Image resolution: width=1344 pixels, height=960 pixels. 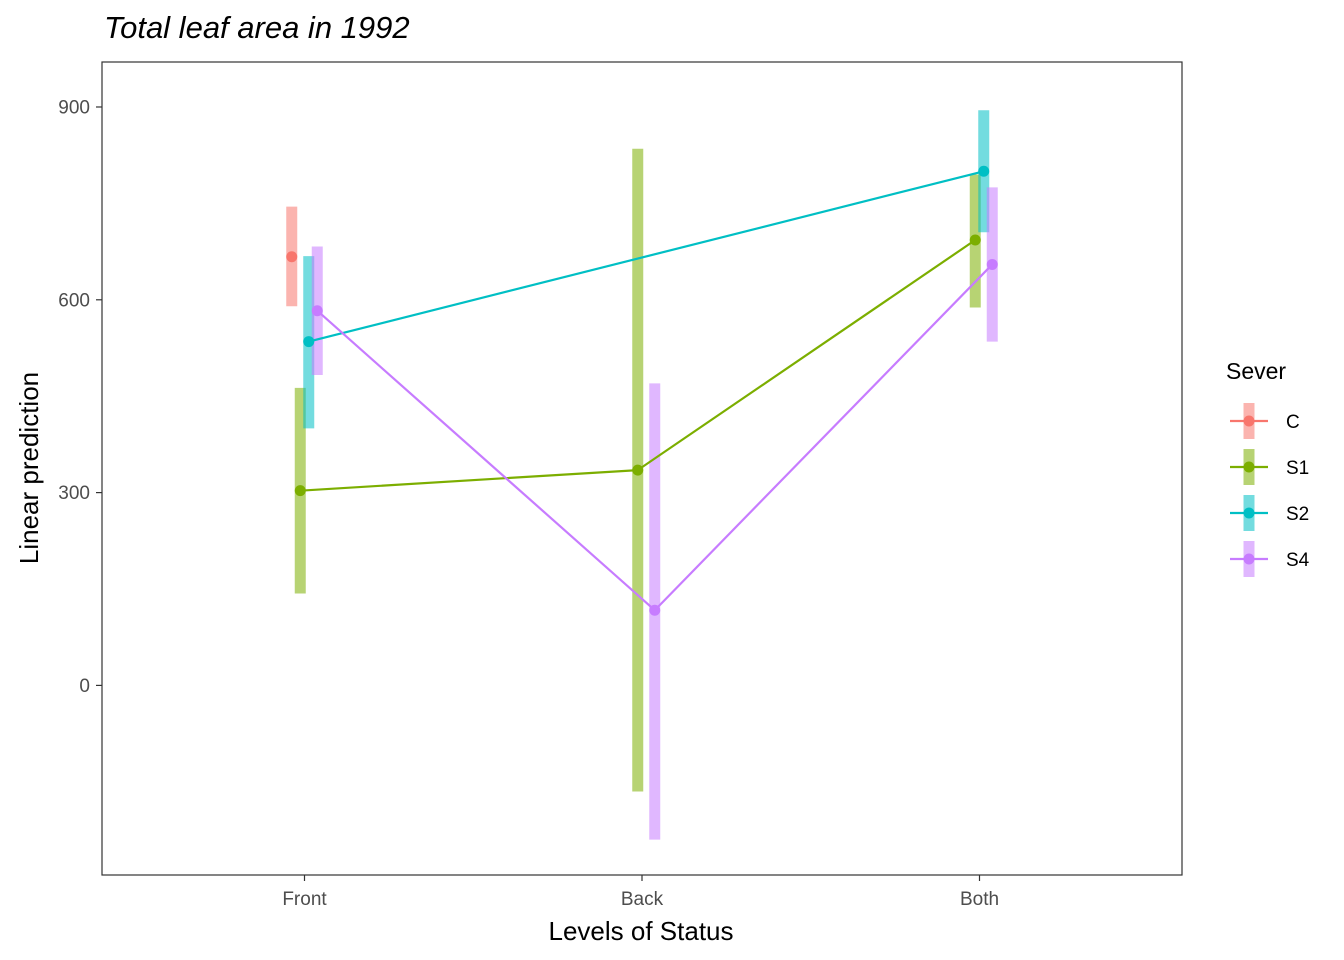 I want to click on legend-item-s1: S1, so click(x=1269, y=467).